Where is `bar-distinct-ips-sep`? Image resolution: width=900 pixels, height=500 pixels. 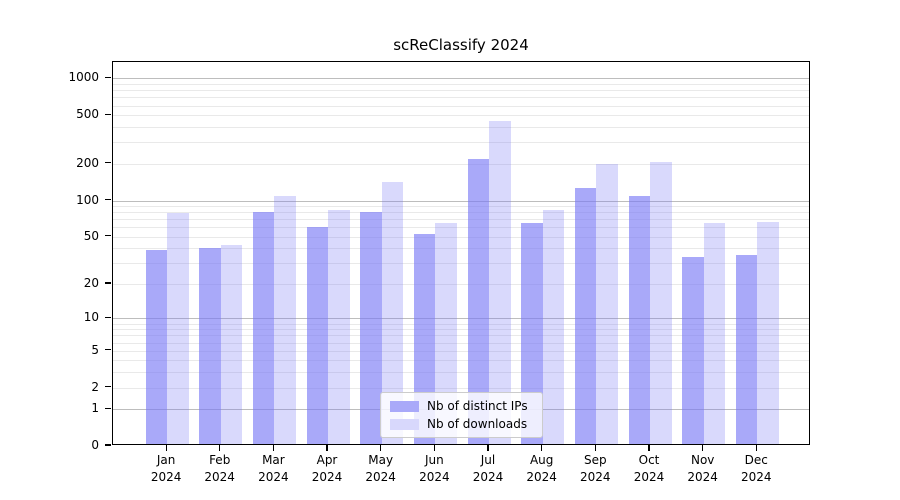
bar-distinct-ips-sep is located at coordinates (585, 316).